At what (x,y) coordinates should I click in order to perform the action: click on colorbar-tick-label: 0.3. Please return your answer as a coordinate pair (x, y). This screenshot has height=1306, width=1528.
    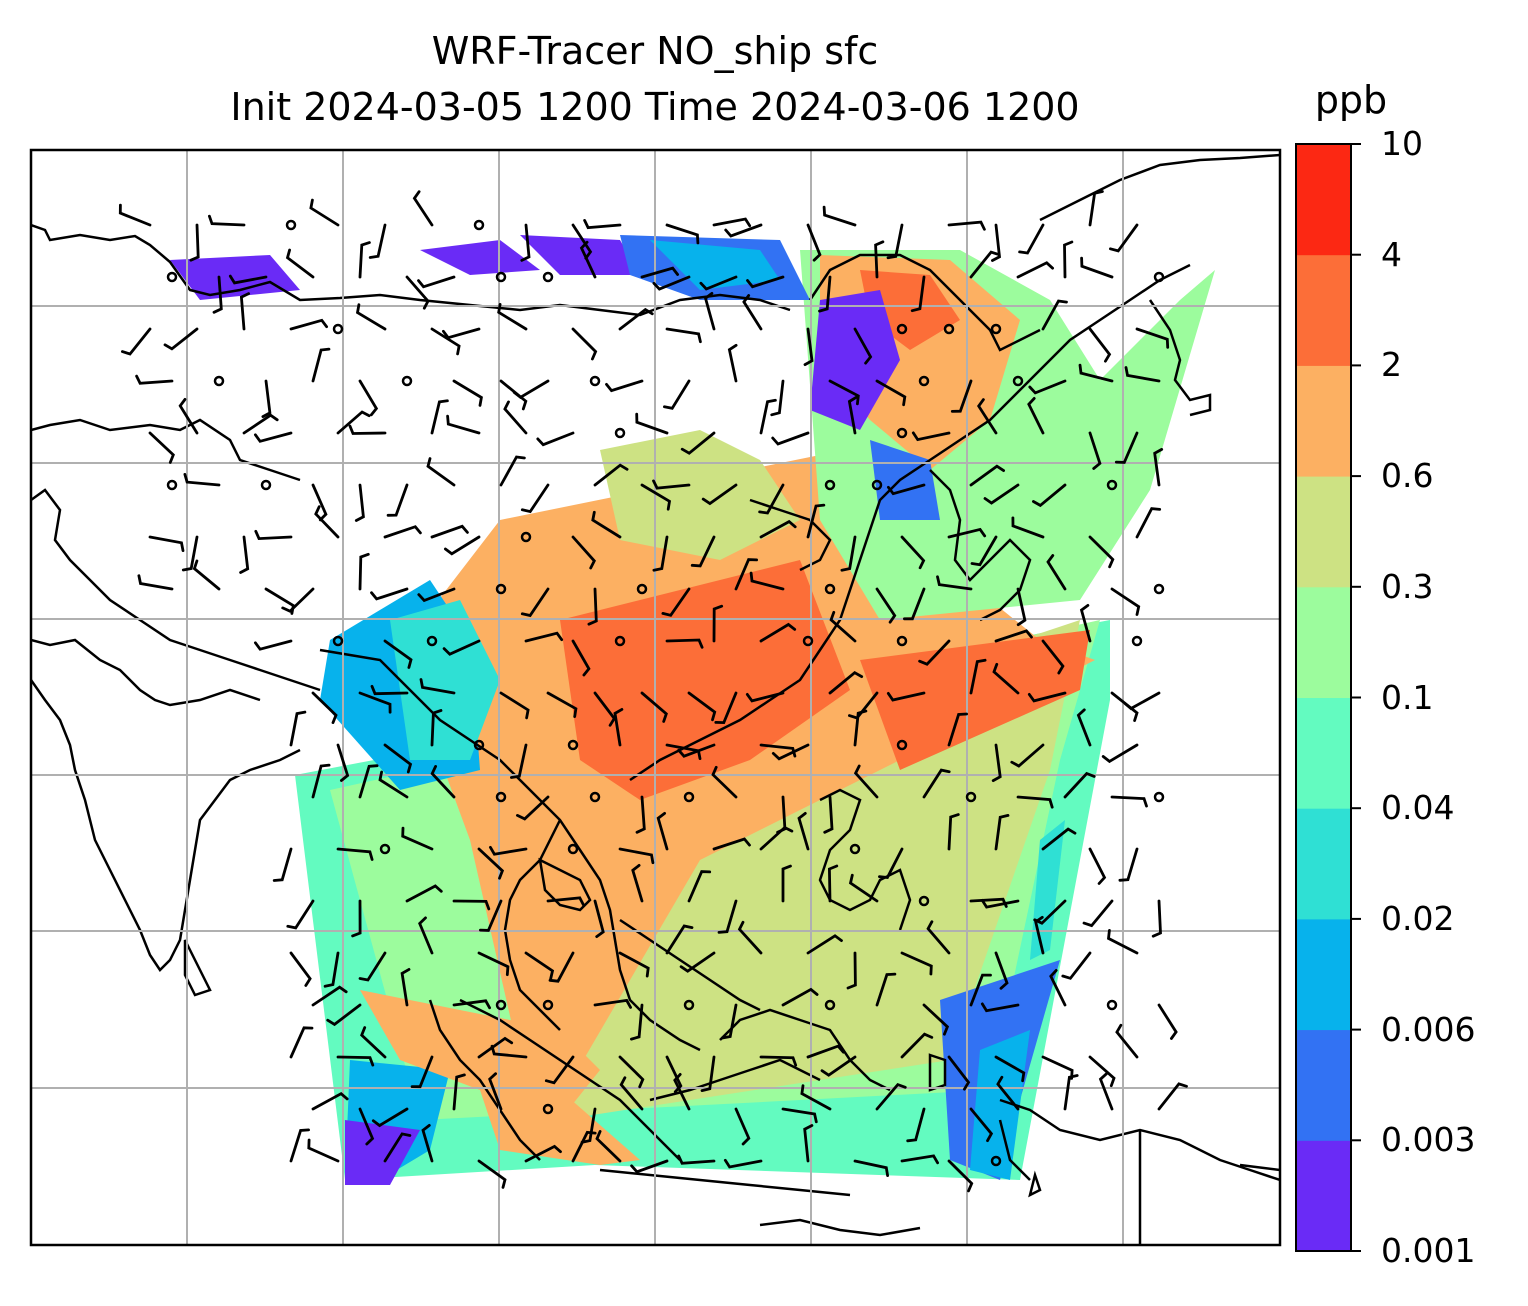
    Looking at the image, I should click on (1407, 586).